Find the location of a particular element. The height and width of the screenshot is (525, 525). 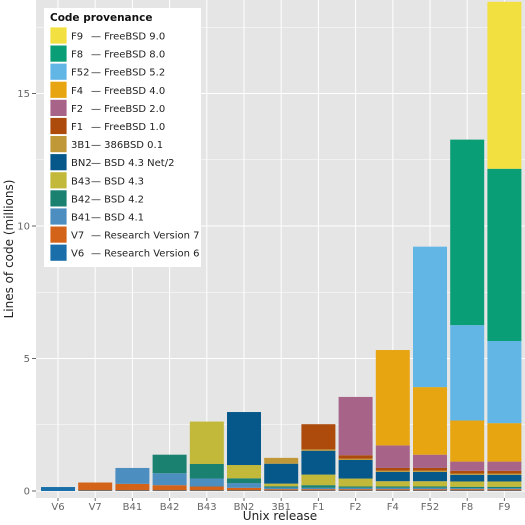

legend-label-b43: — BSD 4.3 is located at coordinates (117, 181).